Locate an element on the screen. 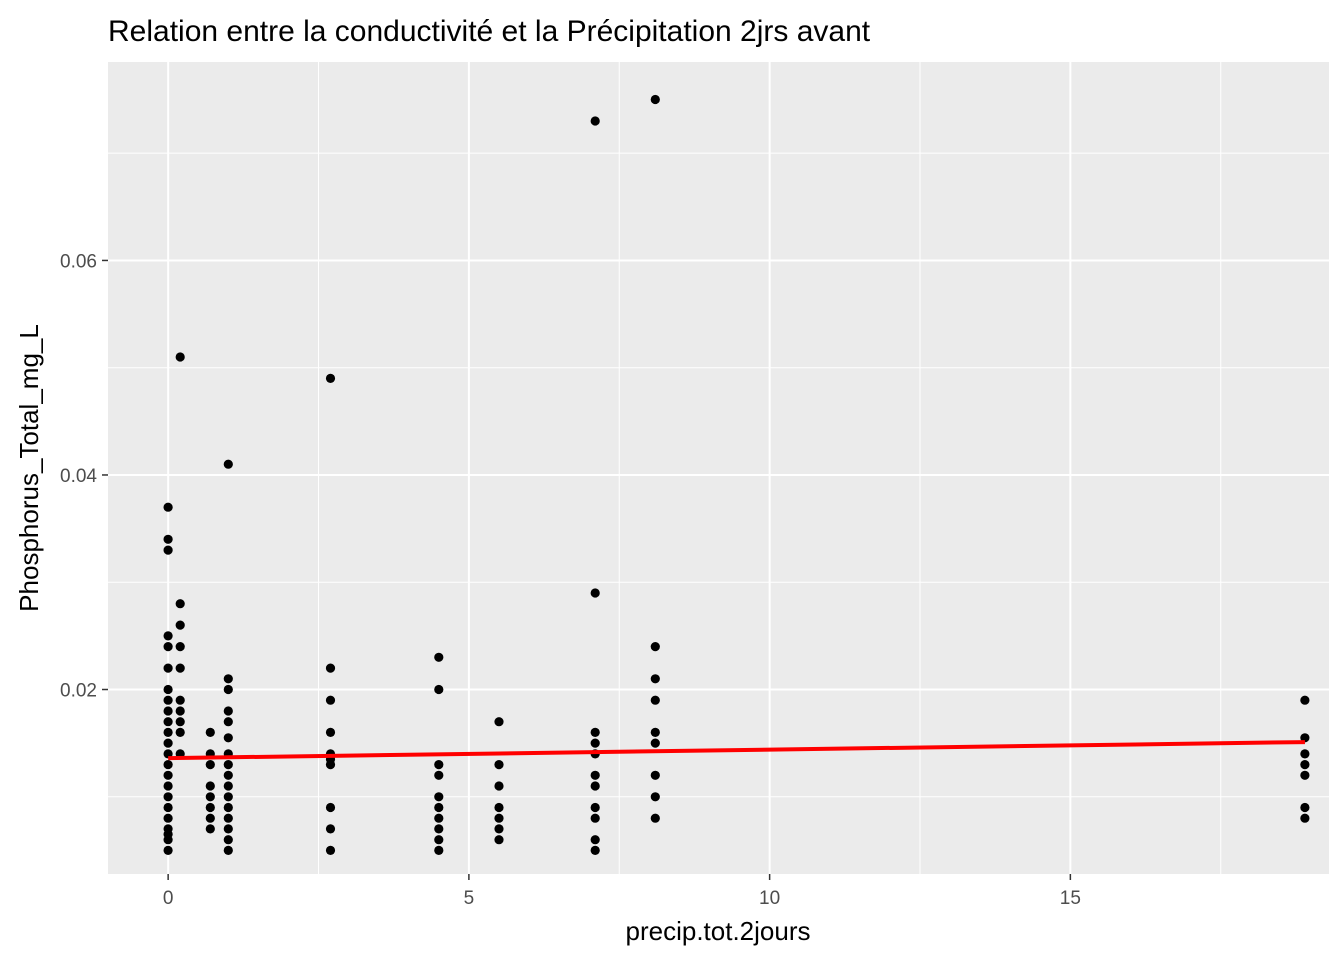  x-tick-label: 5 is located at coordinates (469, 898).